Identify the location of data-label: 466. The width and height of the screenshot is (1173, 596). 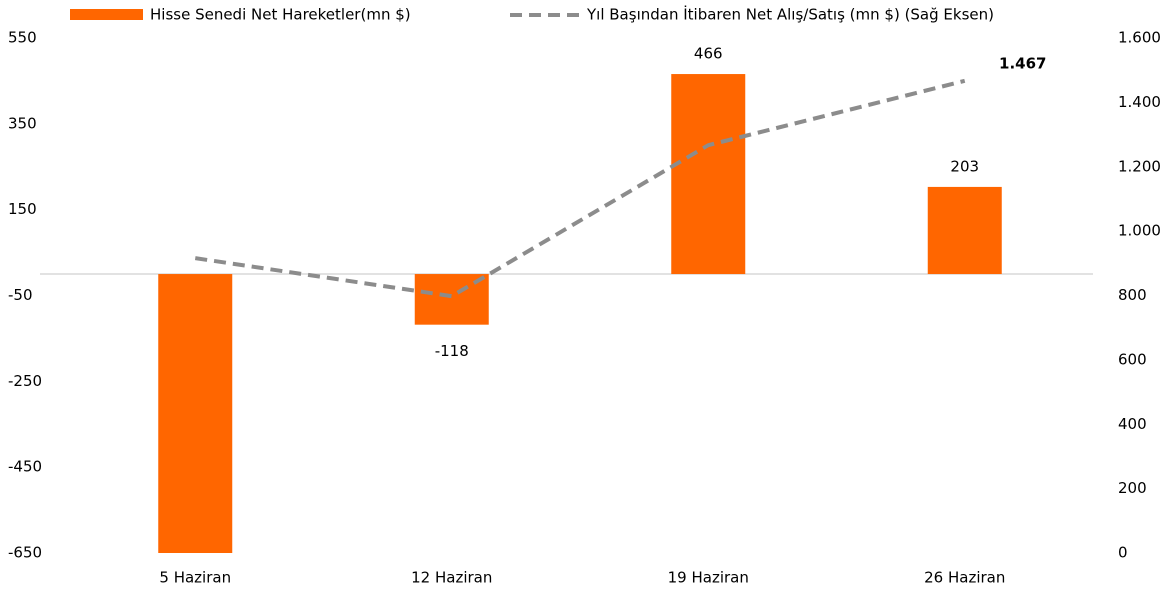
(708, 54).